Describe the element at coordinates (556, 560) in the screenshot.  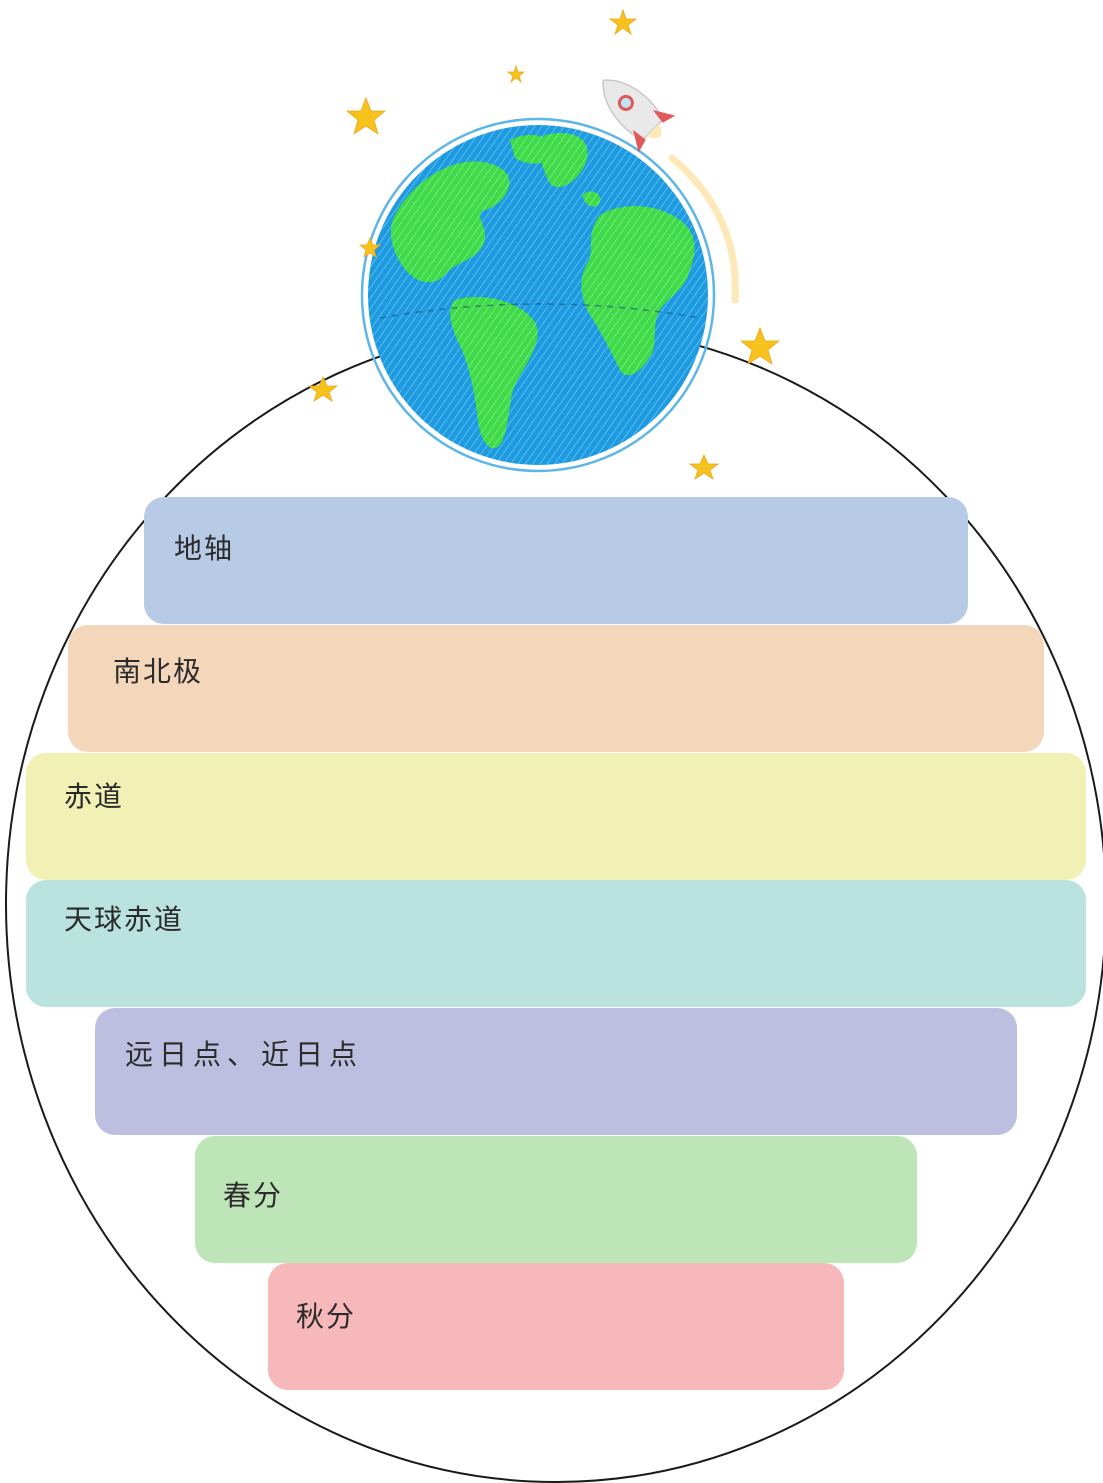
I see `band-earth-axis: 地轴` at that location.